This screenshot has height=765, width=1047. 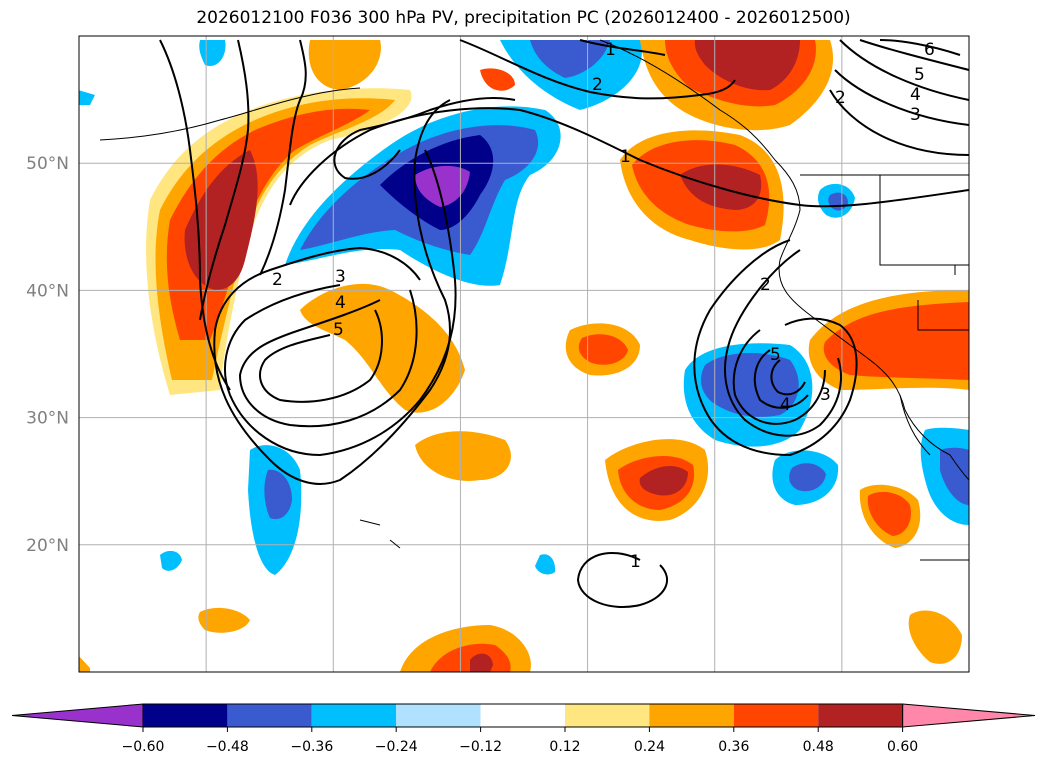 I want to click on colorbar-tick-label: −0.24, so click(x=396, y=747).